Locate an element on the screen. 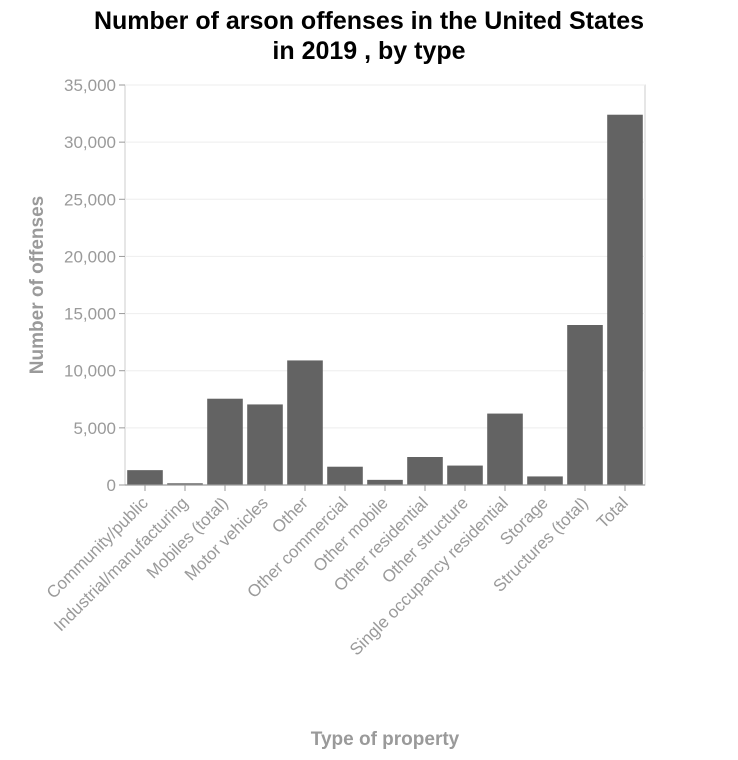 This screenshot has height=760, width=738. y-tick-label: 15,000 is located at coordinates (90, 314).